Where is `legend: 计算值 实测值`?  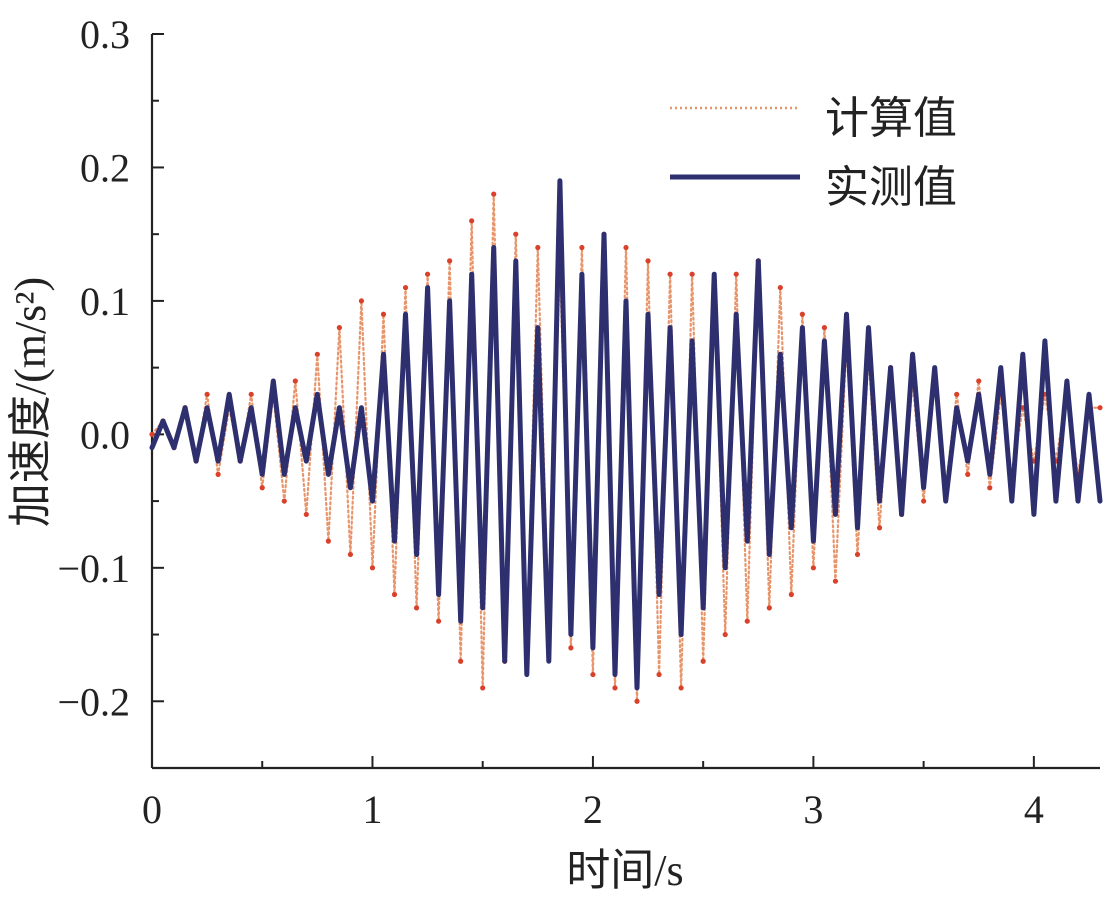 legend: 计算值 实测值 is located at coordinates (813, 153).